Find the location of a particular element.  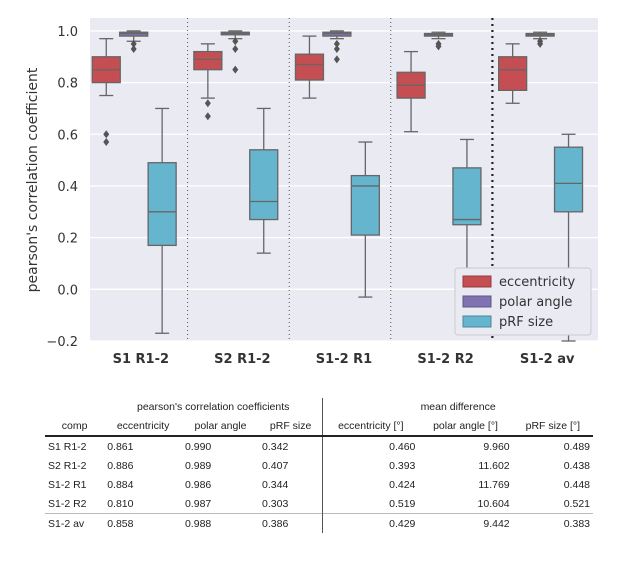

table-cell: S1-2 R2 is located at coordinates (67, 503).